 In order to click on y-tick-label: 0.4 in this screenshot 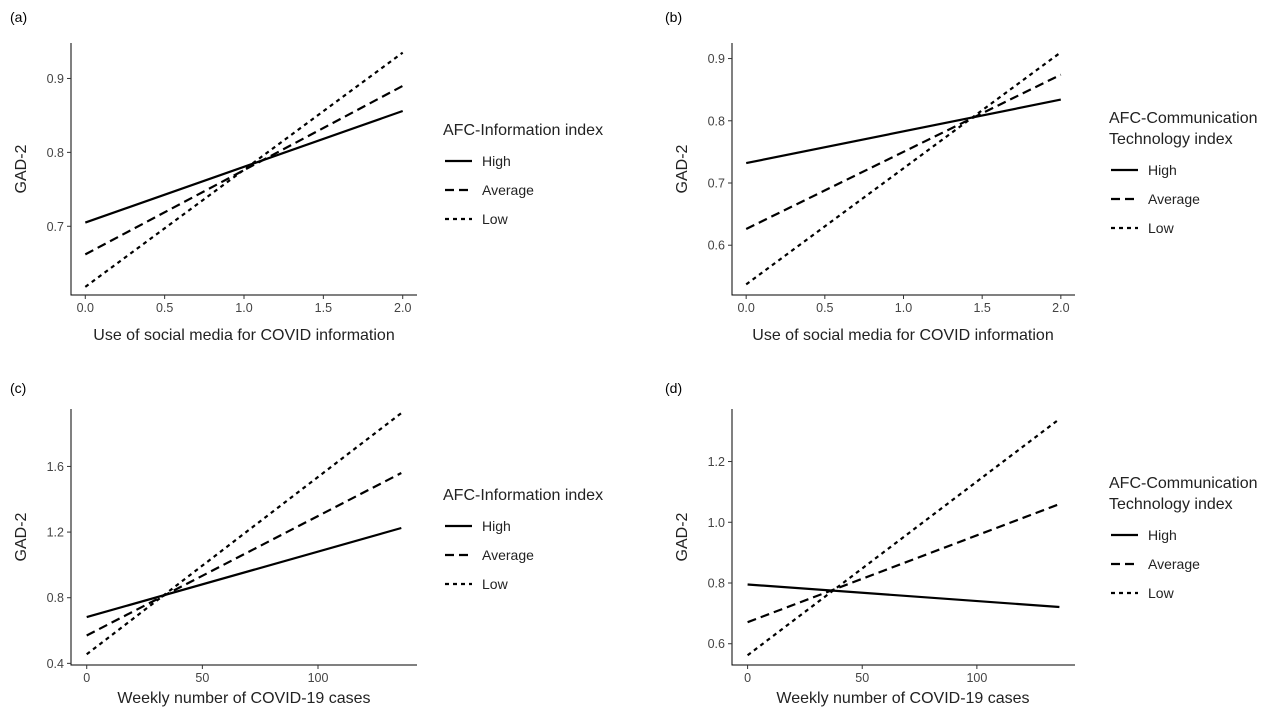, I will do `click(55, 664)`.